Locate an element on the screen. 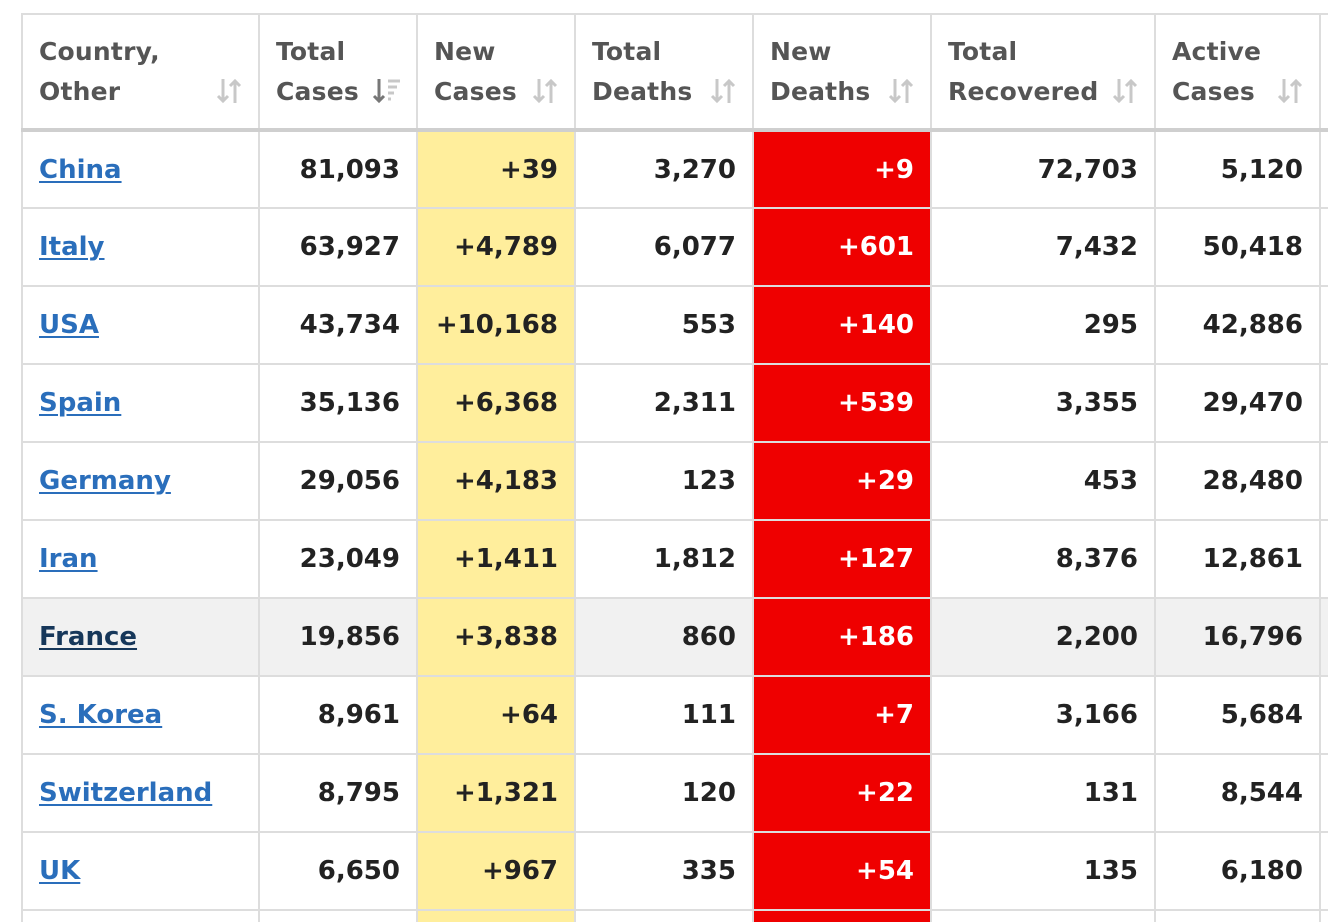 The height and width of the screenshot is (922, 1328). cell-country-other: S. Korea is located at coordinates (140, 715).